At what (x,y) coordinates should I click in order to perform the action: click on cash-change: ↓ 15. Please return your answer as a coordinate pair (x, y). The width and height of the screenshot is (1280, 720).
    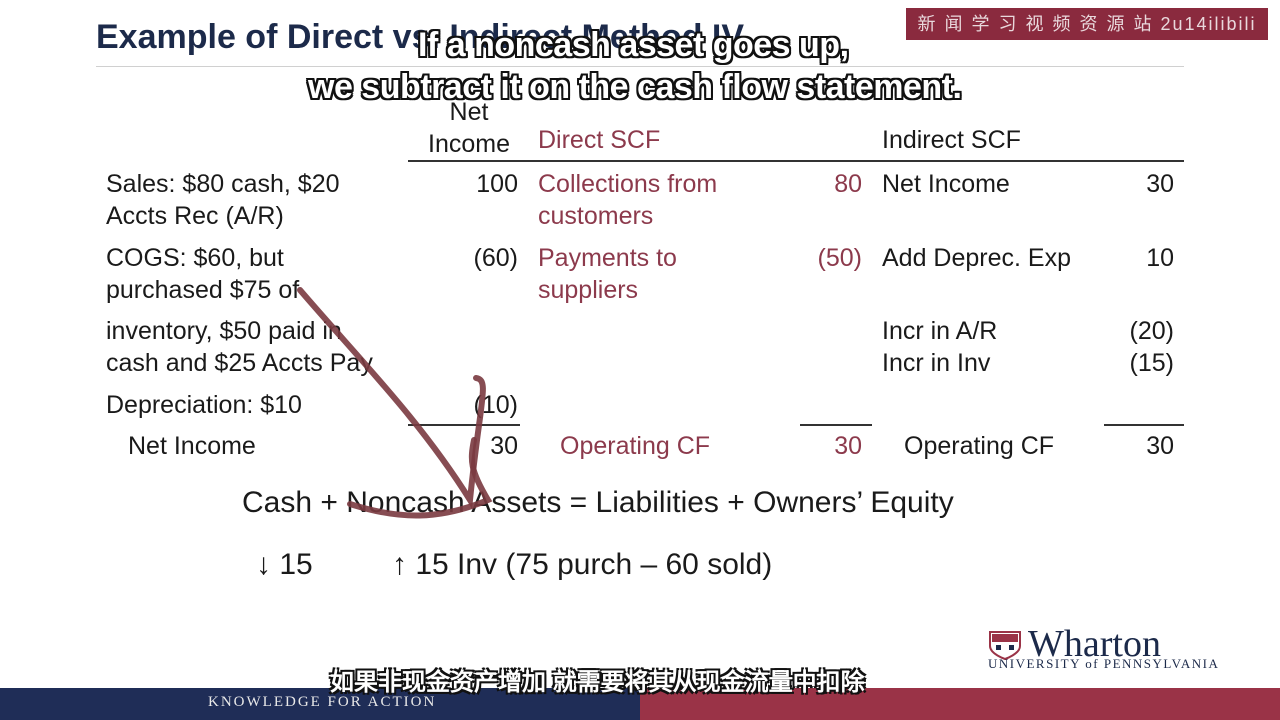
    Looking at the image, I should click on (284, 564).